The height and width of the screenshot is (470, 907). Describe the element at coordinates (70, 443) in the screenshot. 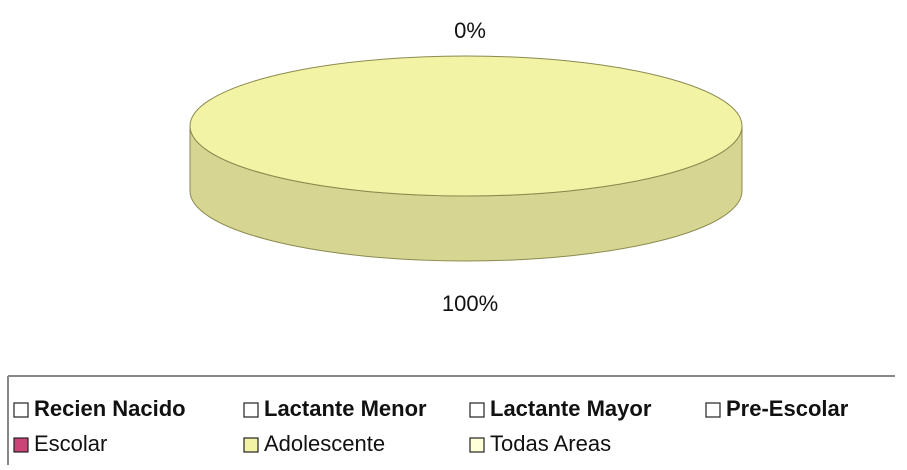

I see `legend-label: Escolar` at that location.